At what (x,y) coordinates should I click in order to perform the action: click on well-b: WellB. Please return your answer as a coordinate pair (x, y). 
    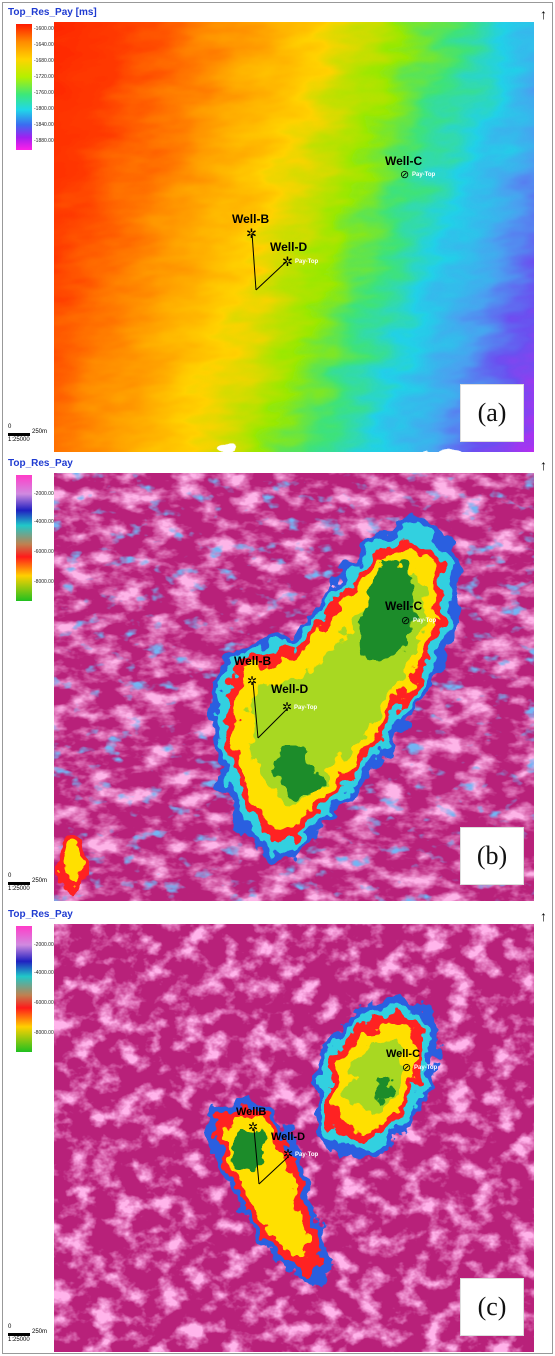
    Looking at the image, I should click on (251, 1111).